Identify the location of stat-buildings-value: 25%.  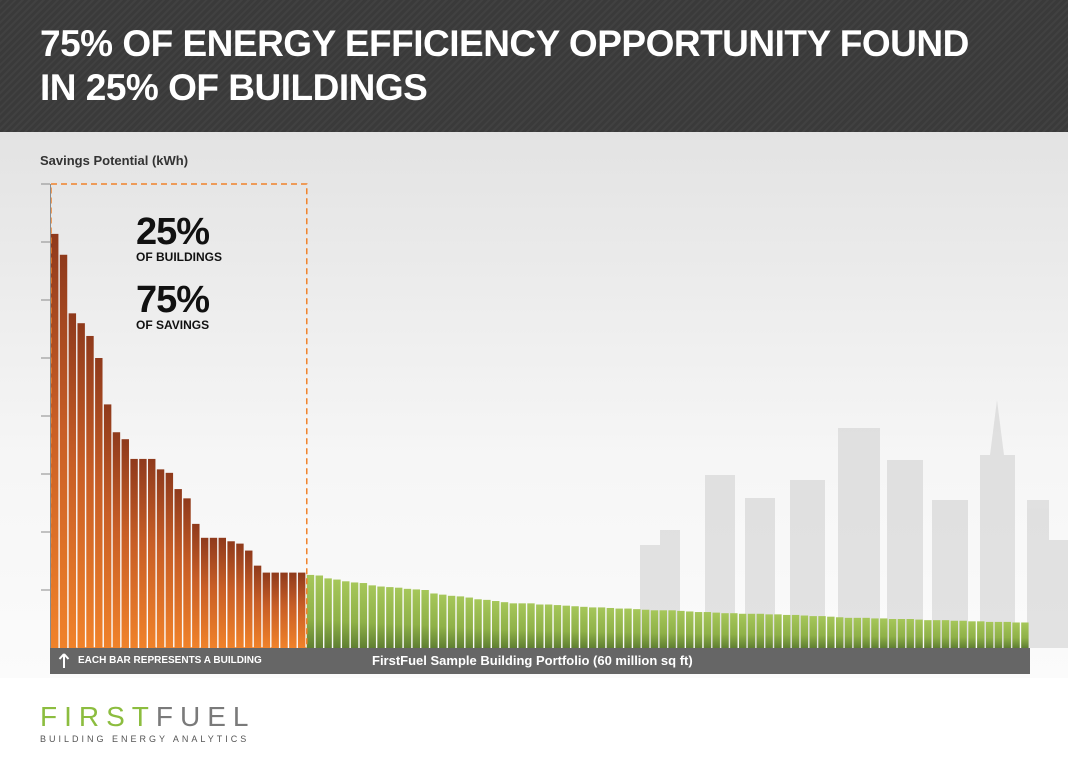
(173, 232).